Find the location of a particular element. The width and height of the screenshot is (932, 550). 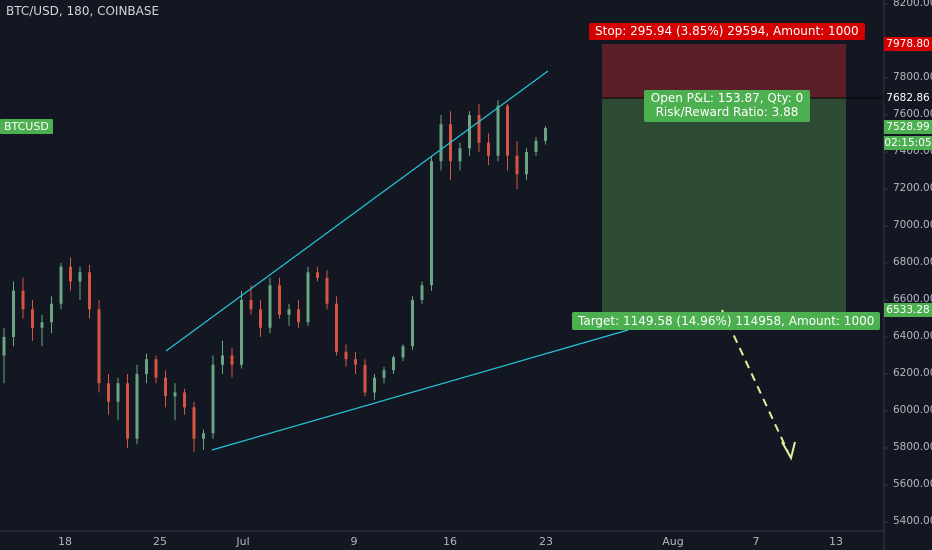

price-axis-ticks is located at coordinates (886, 263).